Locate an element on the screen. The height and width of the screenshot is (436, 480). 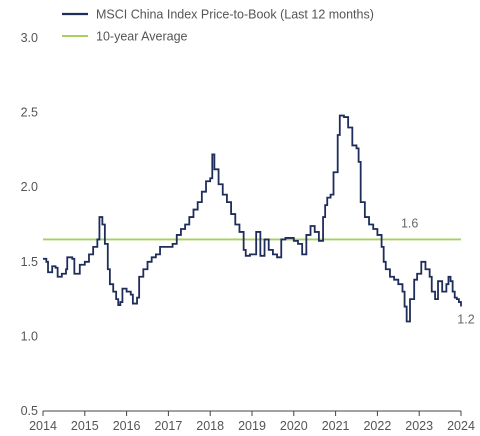
x-tick-label: 2019 is located at coordinates (252, 426).